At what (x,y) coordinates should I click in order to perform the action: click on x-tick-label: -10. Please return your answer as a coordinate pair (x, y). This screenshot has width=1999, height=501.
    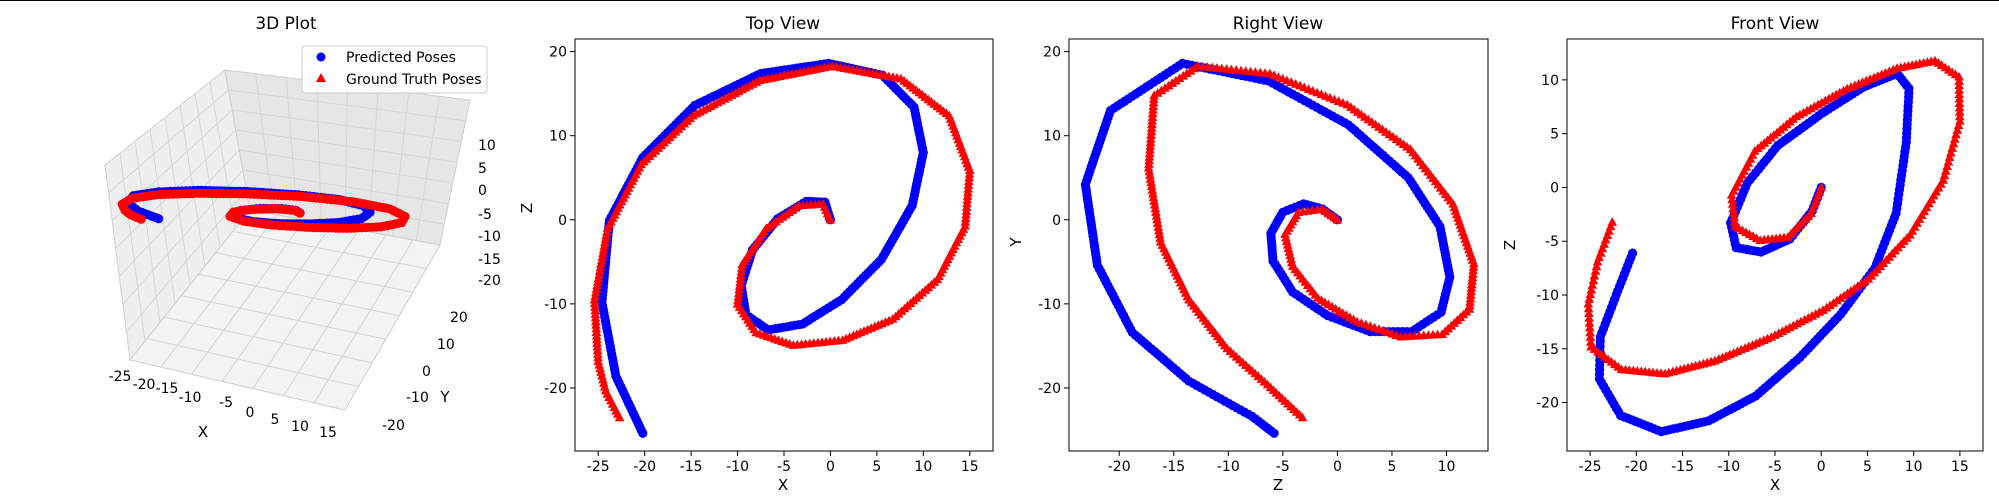
    Looking at the image, I should click on (1728, 467).